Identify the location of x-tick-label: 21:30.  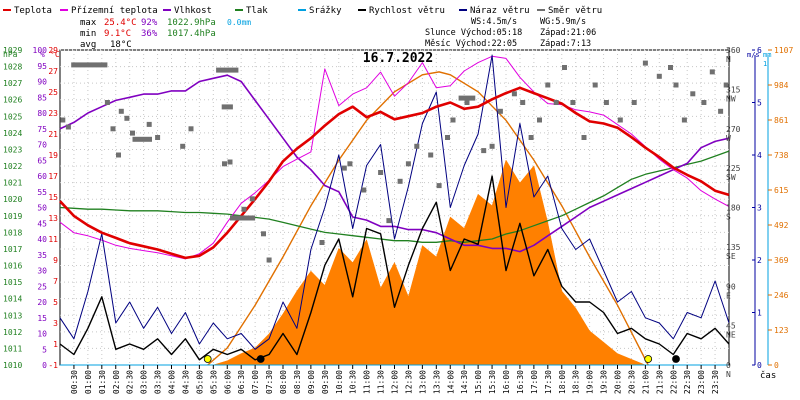
(659, 382).